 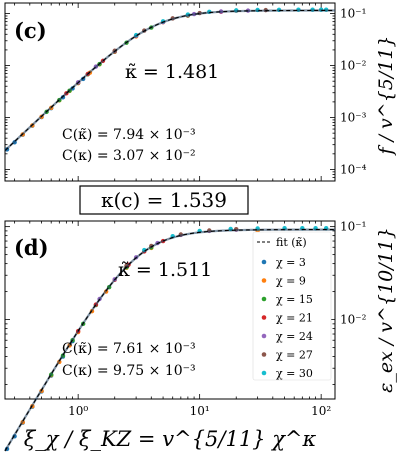 I want to click on legend-label: χ = 24, so click(x=294, y=336).